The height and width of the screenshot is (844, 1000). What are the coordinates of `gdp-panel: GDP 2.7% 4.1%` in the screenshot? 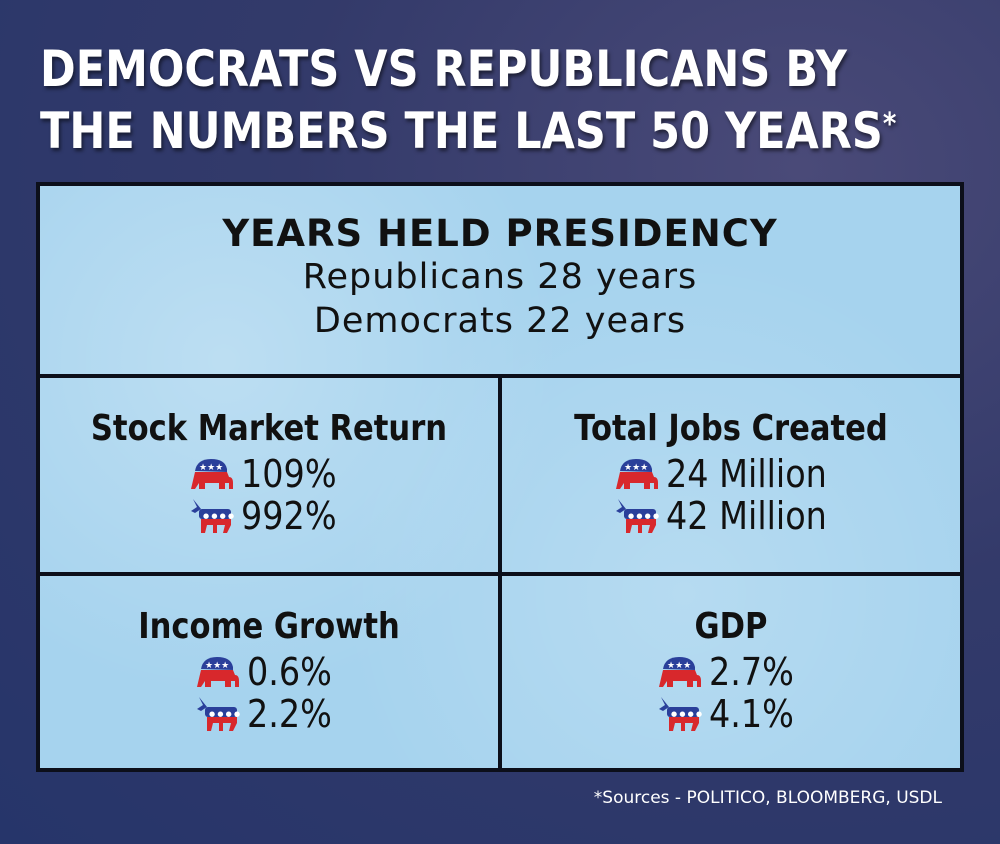 It's located at (730, 673).